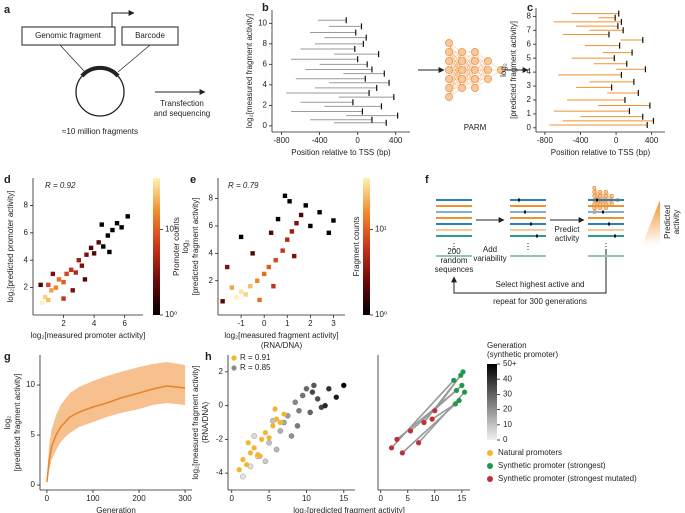  I want to click on x-tick-label: 1, so click(287, 323).